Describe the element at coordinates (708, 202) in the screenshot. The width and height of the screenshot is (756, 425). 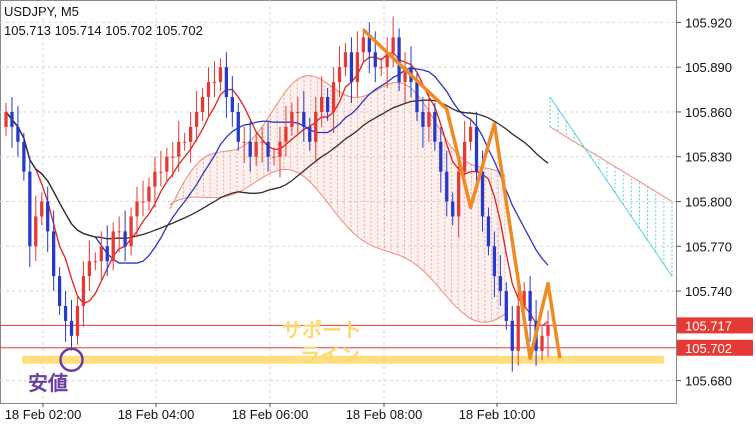
I see `y-tick-label: 105.800` at that location.